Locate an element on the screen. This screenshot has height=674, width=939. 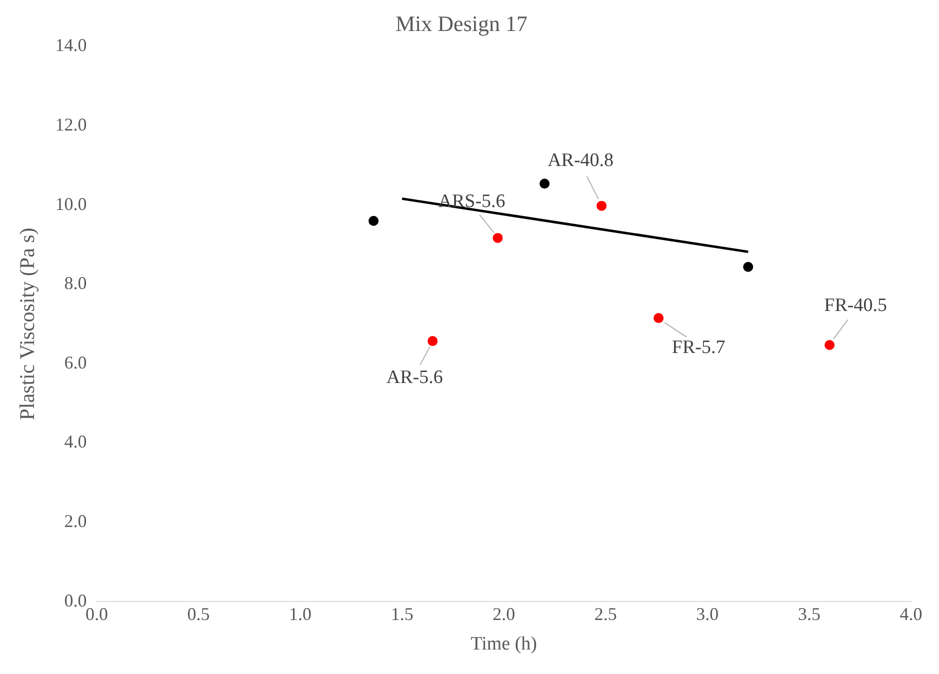
y-tick-label: 4.0 is located at coordinates (75, 442).